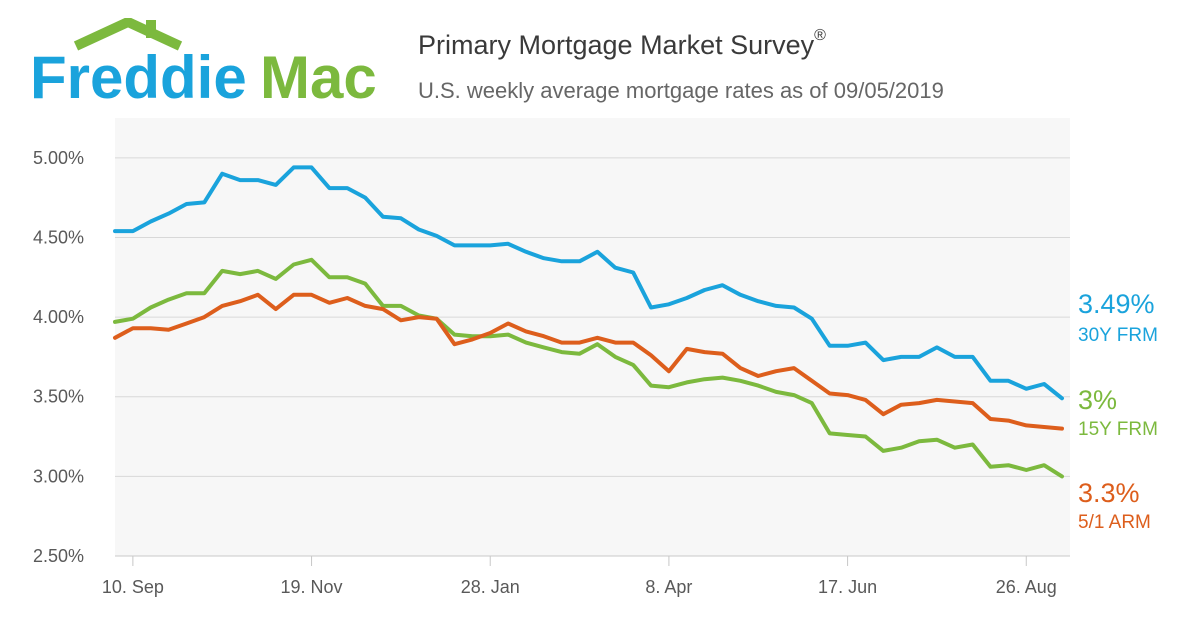  Describe the element at coordinates (1109, 493) in the screenshot. I see `end-value-label: 3.3%` at that location.